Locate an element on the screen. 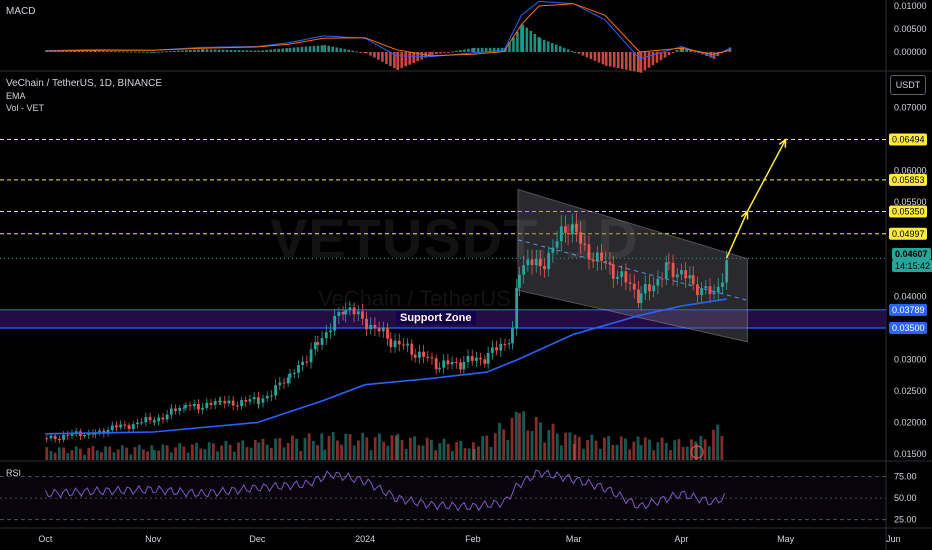  projection-arrow-head is located at coordinates (744, 214).